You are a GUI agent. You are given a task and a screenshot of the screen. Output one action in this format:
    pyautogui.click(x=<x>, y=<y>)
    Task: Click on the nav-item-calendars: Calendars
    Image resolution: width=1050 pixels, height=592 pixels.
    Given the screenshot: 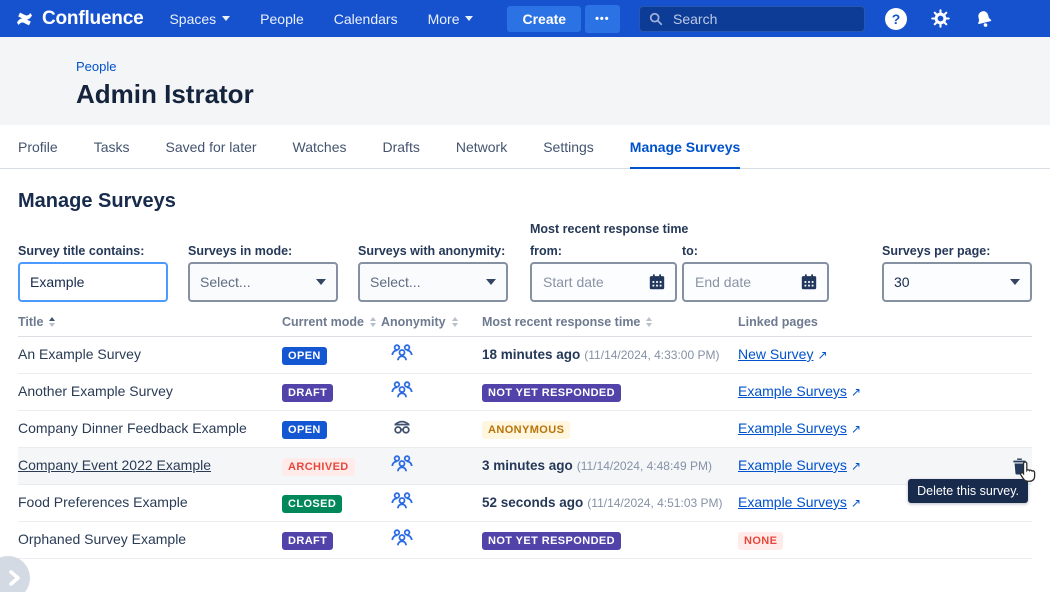 What is the action you would take?
    pyautogui.click(x=365, y=18)
    